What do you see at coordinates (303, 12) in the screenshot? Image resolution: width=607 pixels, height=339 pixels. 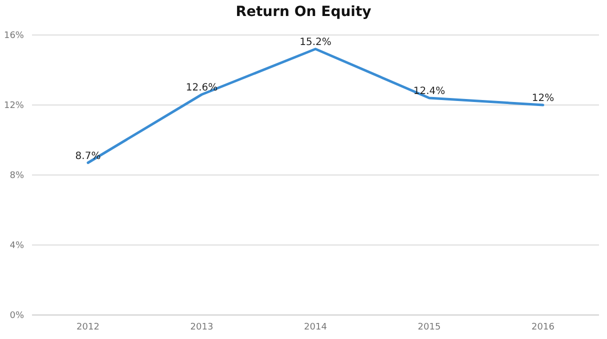 I see `chart-title: Return On Equity` at bounding box center [303, 12].